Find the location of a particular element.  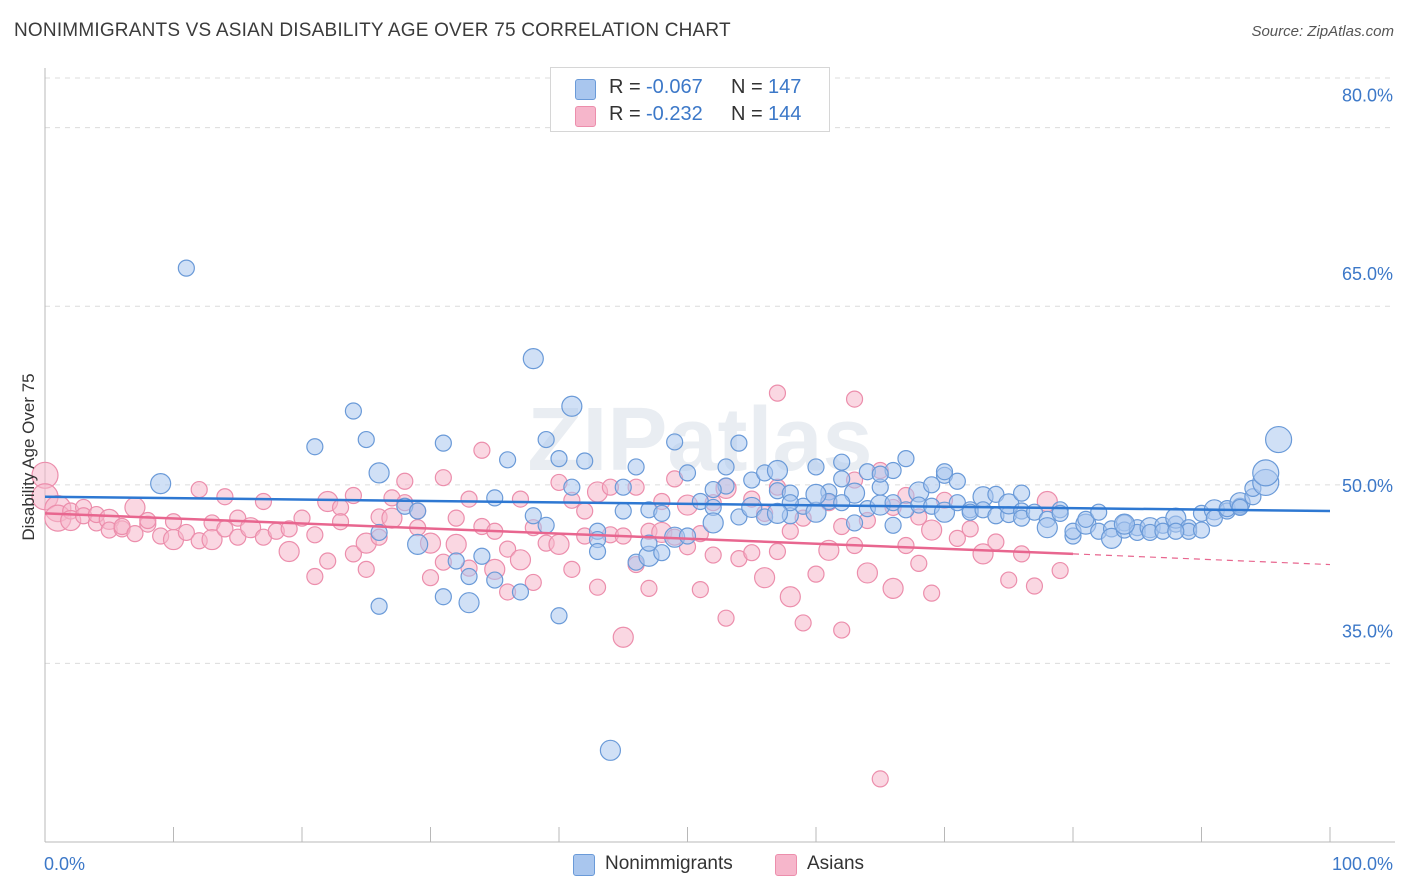

legend-swatch-pink is located at coordinates (786, 865).